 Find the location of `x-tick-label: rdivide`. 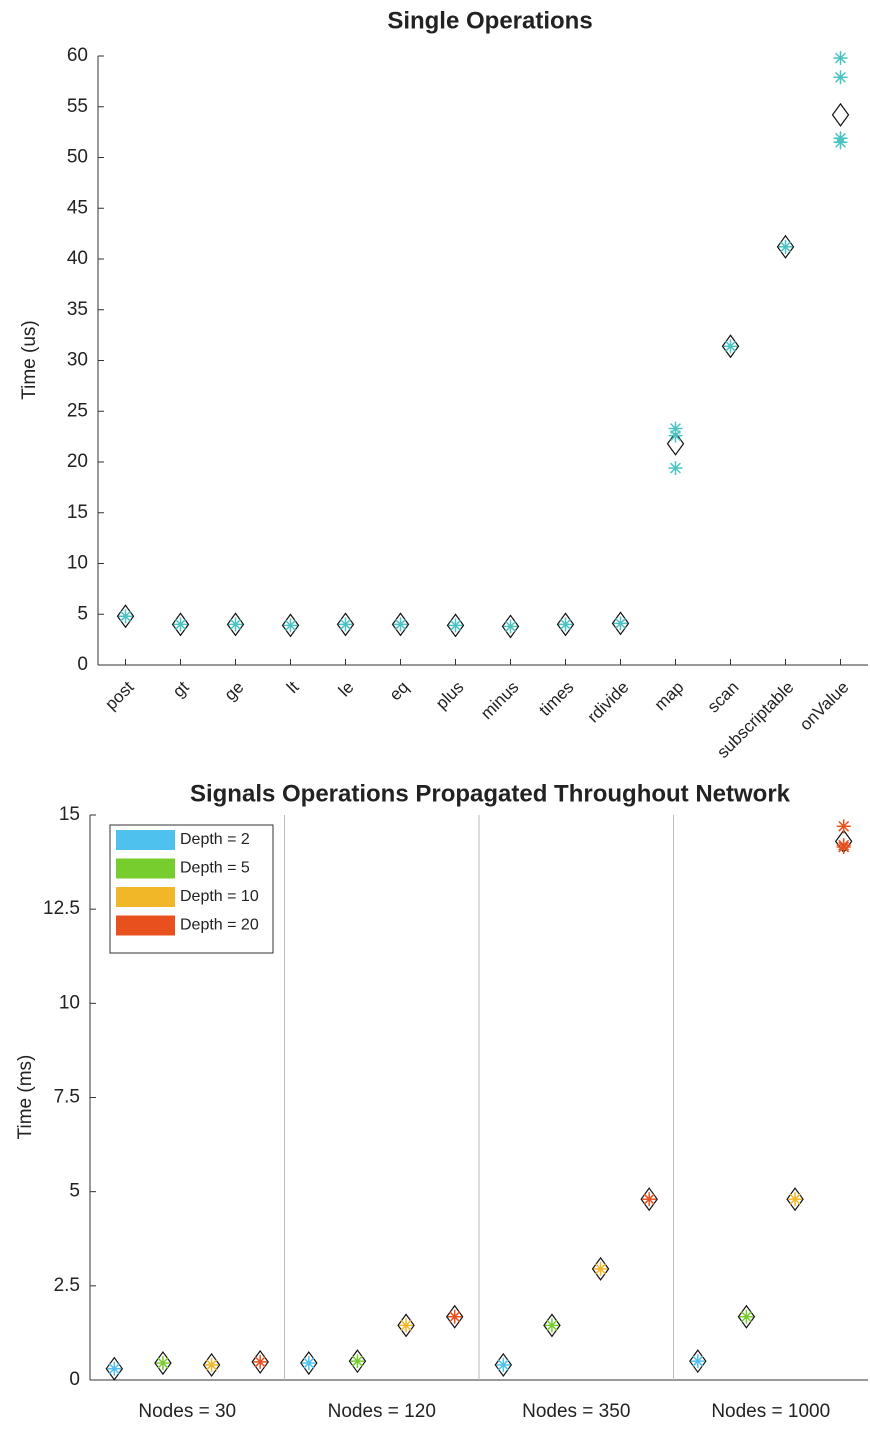

x-tick-label: rdivide is located at coordinates (608, 702).